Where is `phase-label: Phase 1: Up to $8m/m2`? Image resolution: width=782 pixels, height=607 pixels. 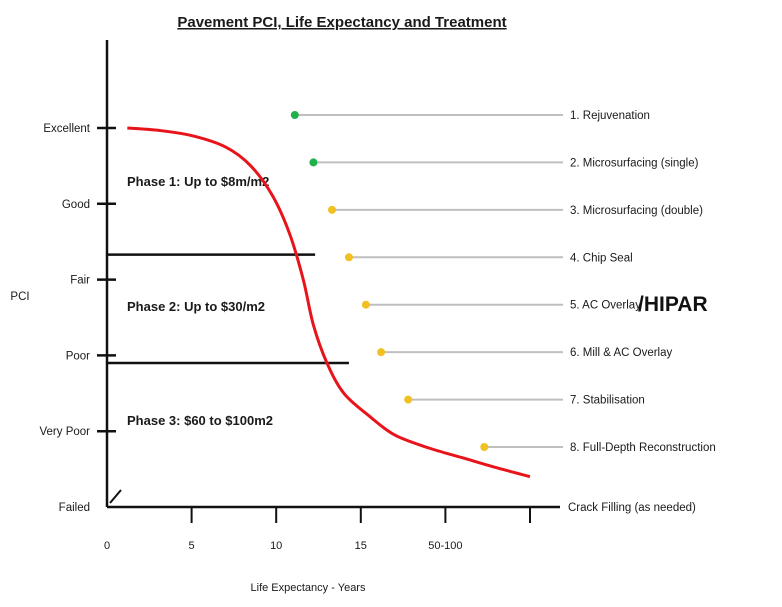
phase-label: Phase 1: Up to $8m/m2 is located at coordinates (198, 181).